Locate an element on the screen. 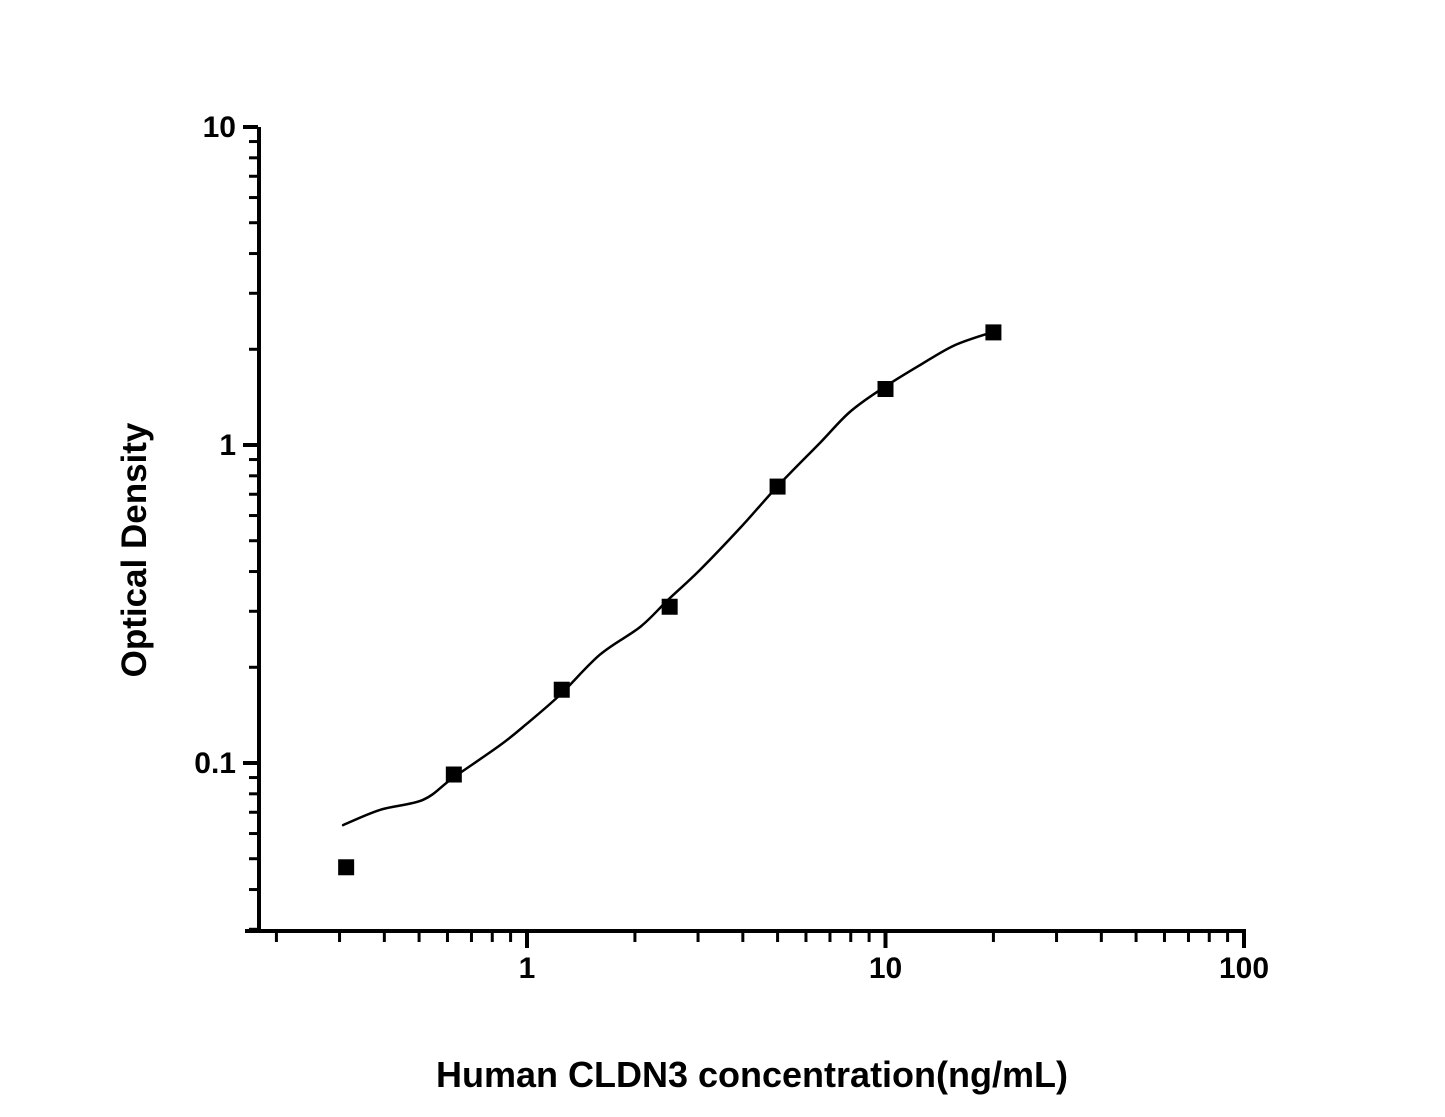 The height and width of the screenshot is (1117, 1445). y-axis-title: Optical Density is located at coordinates (134, 550).